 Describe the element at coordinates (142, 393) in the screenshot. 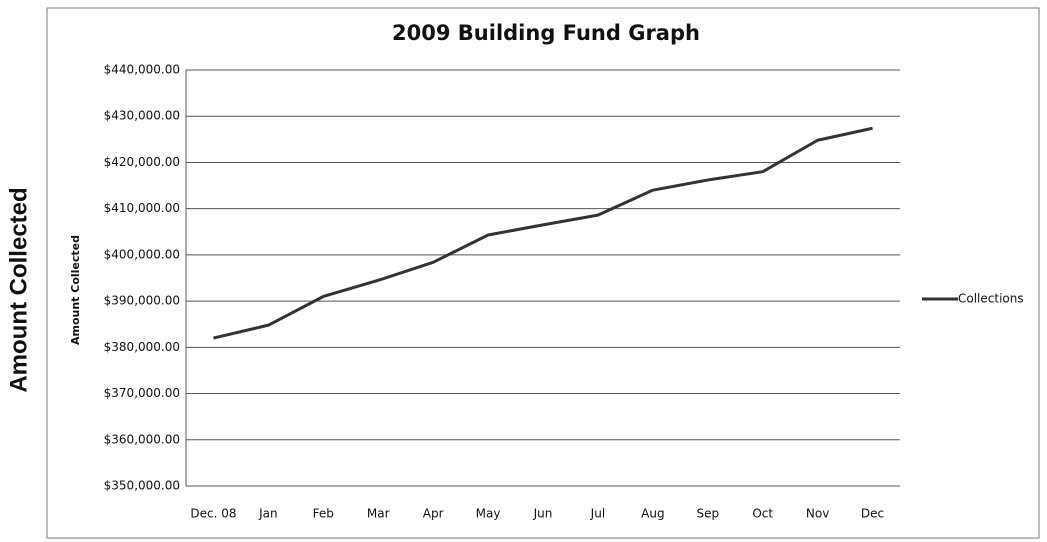

I see `y-tick-label: $370,000.00` at that location.